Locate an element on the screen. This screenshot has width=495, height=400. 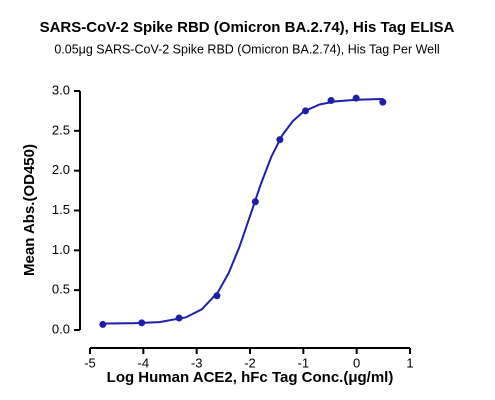
y-tick-label: 0.0 is located at coordinates (61, 328).